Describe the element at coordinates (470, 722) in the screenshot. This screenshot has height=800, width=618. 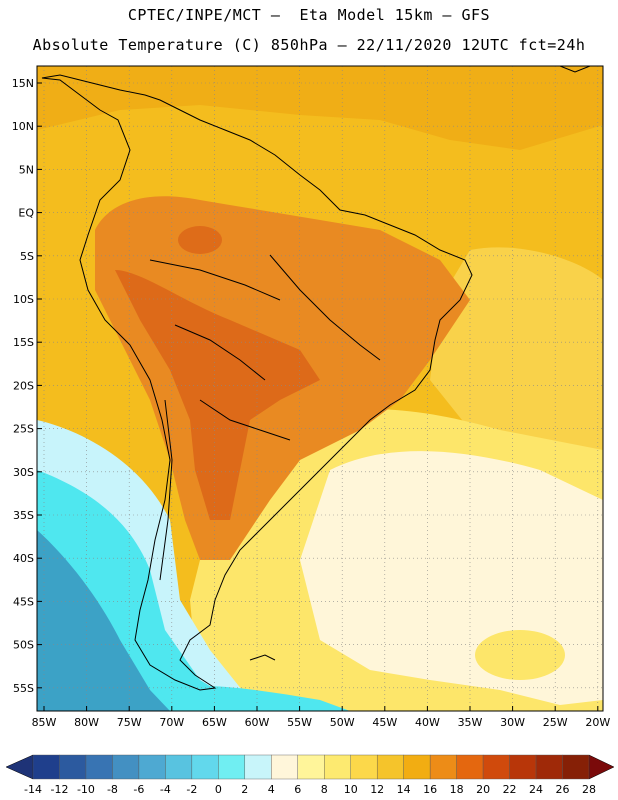
I see `lon-label: 35W` at that location.